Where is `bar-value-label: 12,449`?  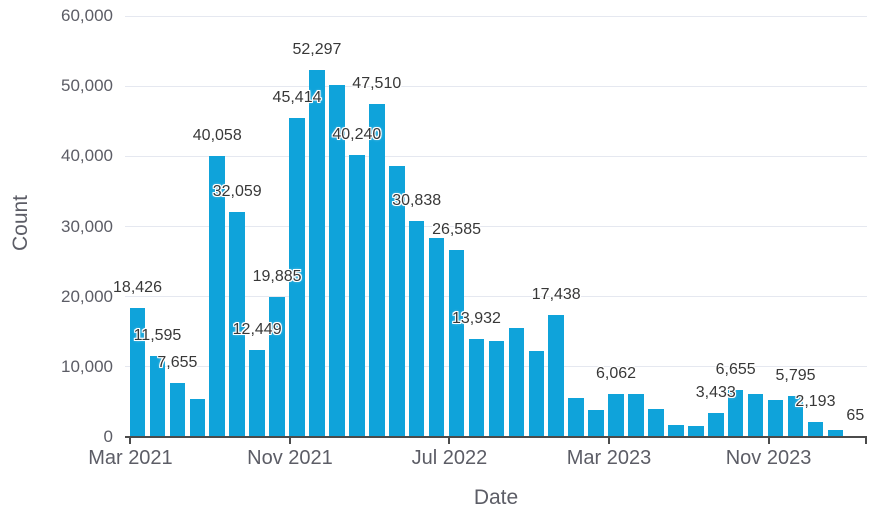
bar-value-label: 12,449 is located at coordinates (257, 329).